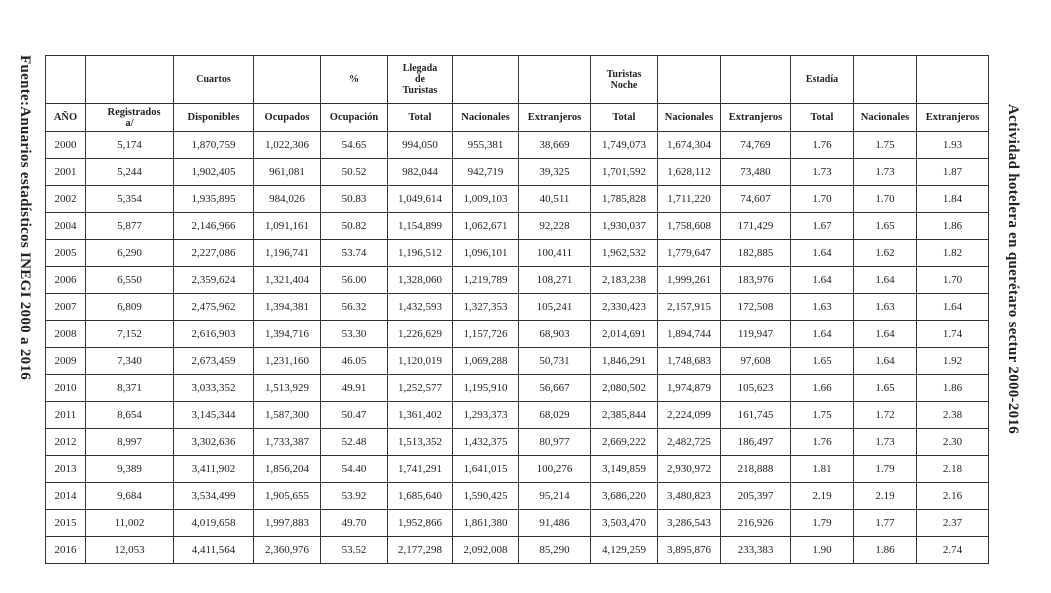  Describe the element at coordinates (354, 415) in the screenshot. I see `data-cell: 50.47` at that location.